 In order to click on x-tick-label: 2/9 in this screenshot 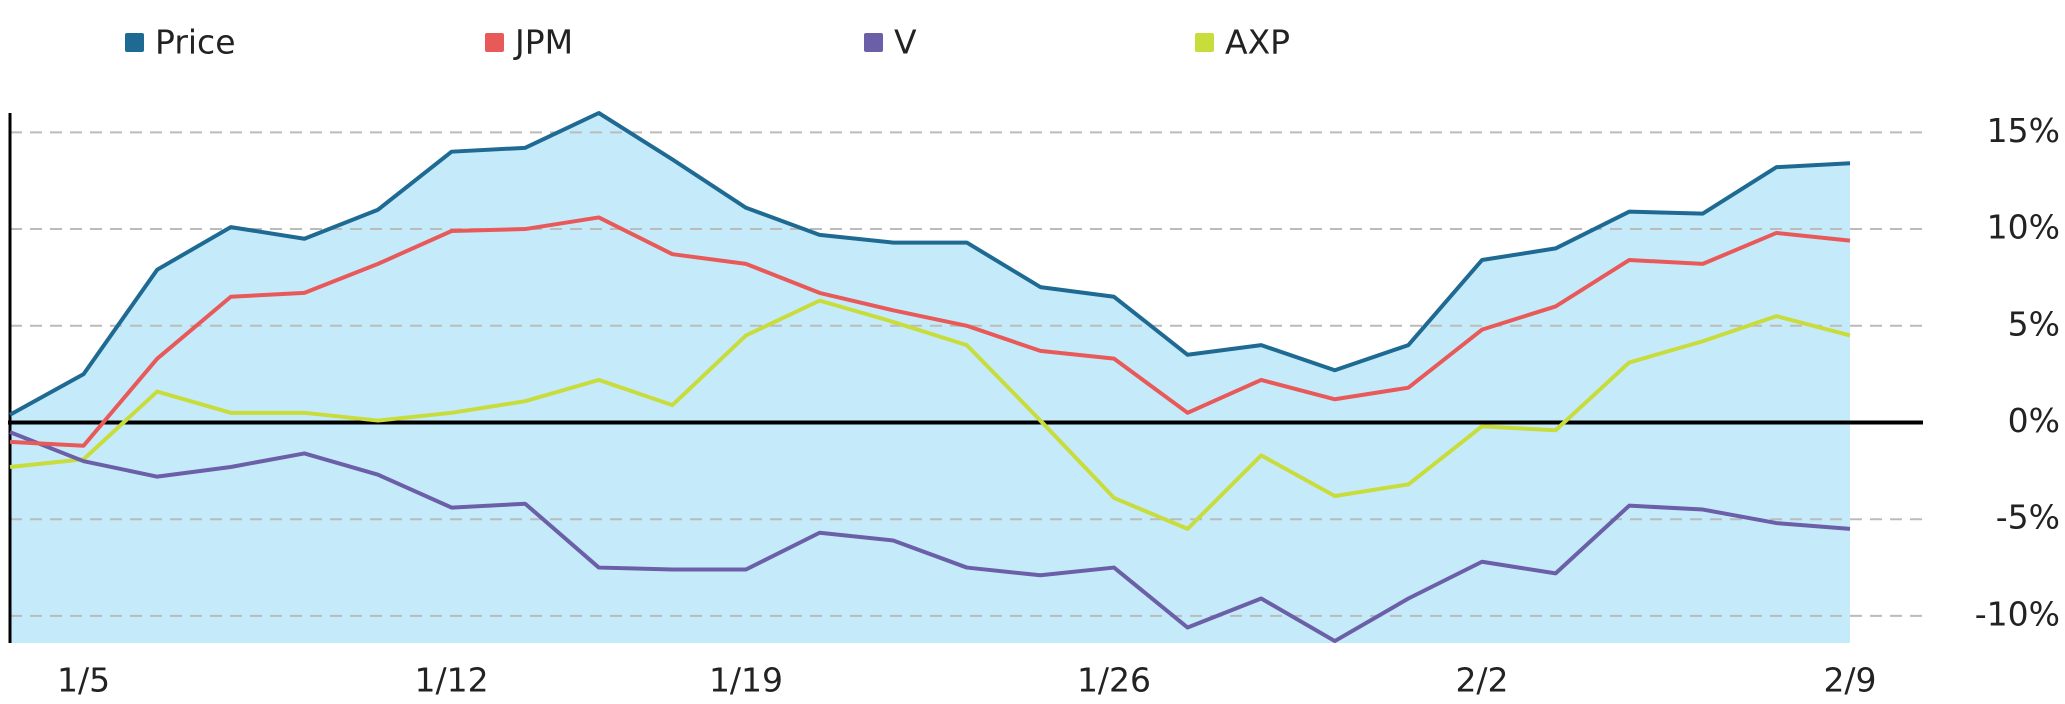, I will do `click(1849, 680)`.